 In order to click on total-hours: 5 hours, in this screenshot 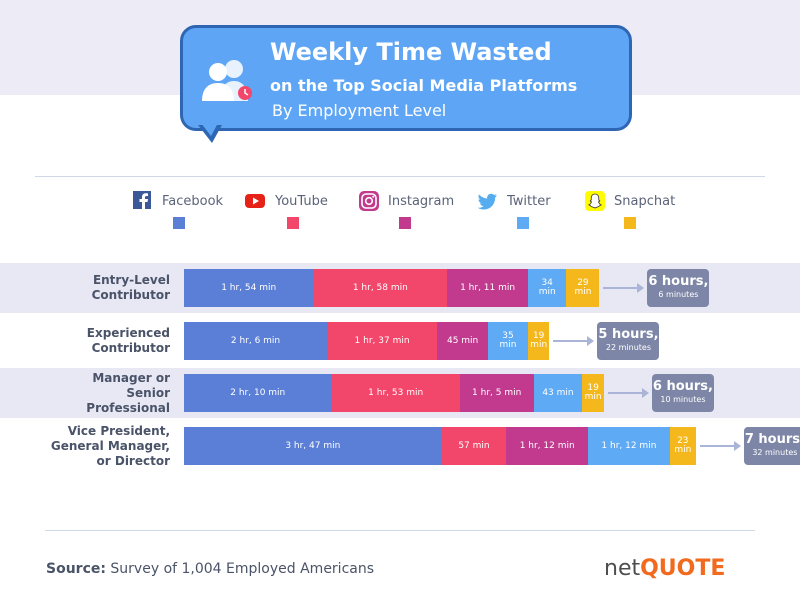, I will do `click(628, 334)`.